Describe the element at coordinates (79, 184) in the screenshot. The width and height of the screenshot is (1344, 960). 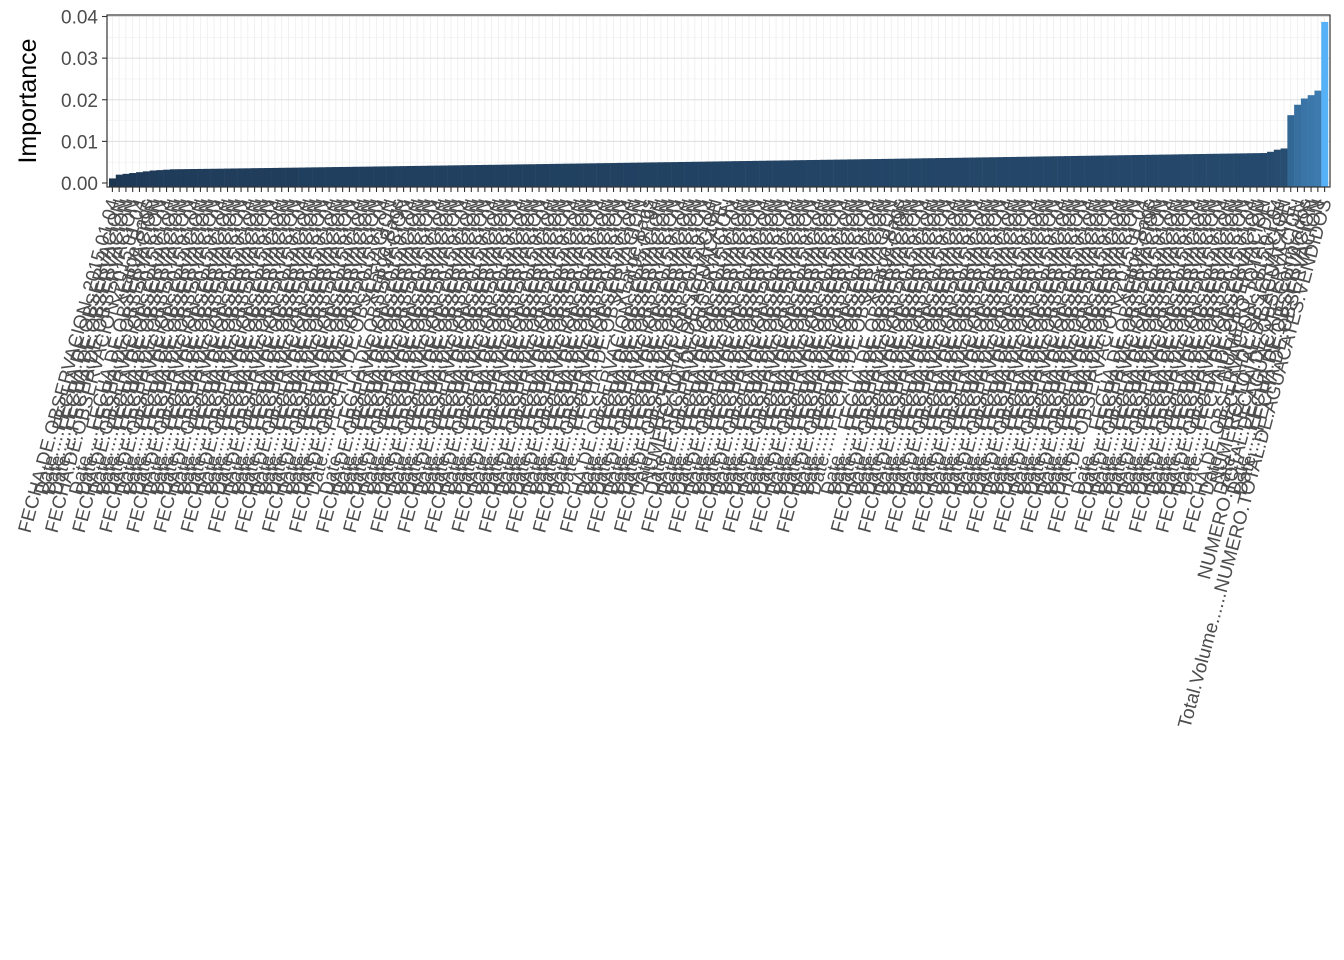
I see `y-tick-label: 0.00` at that location.